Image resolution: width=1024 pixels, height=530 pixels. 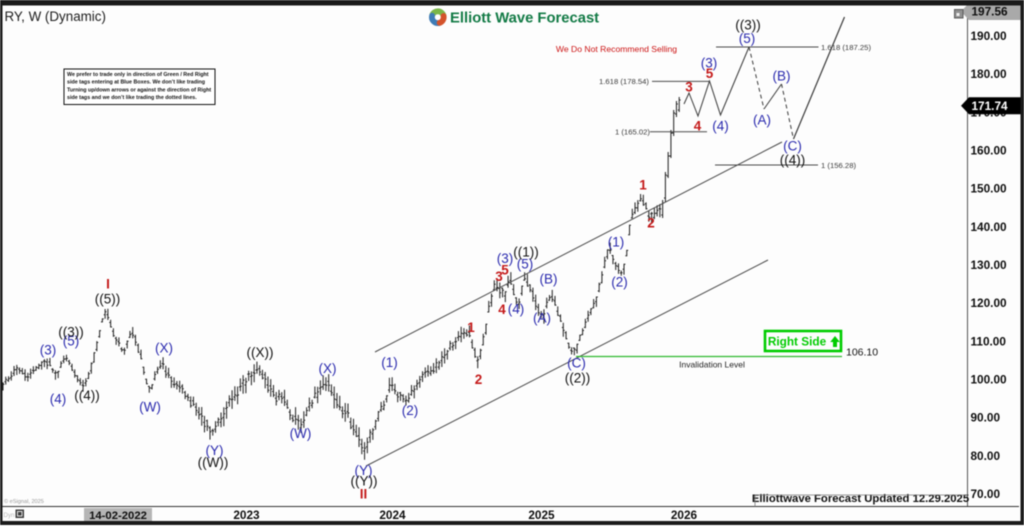 I want to click on svg-text: (5), so click(x=747, y=38).